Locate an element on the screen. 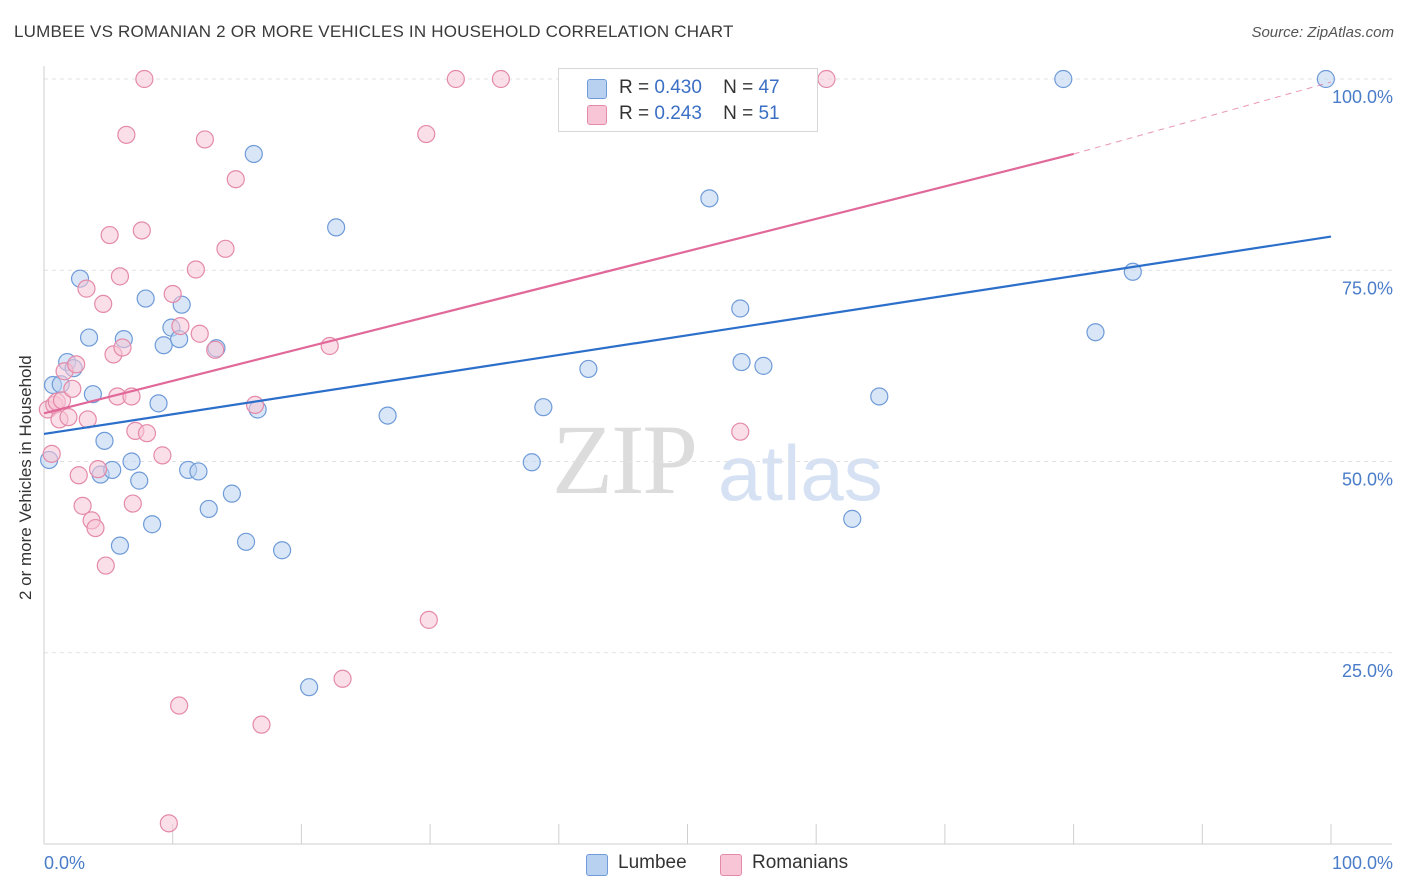 The image size is (1406, 892). lumbee-stats: R = 0.430 N = 47 is located at coordinates (699, 88).